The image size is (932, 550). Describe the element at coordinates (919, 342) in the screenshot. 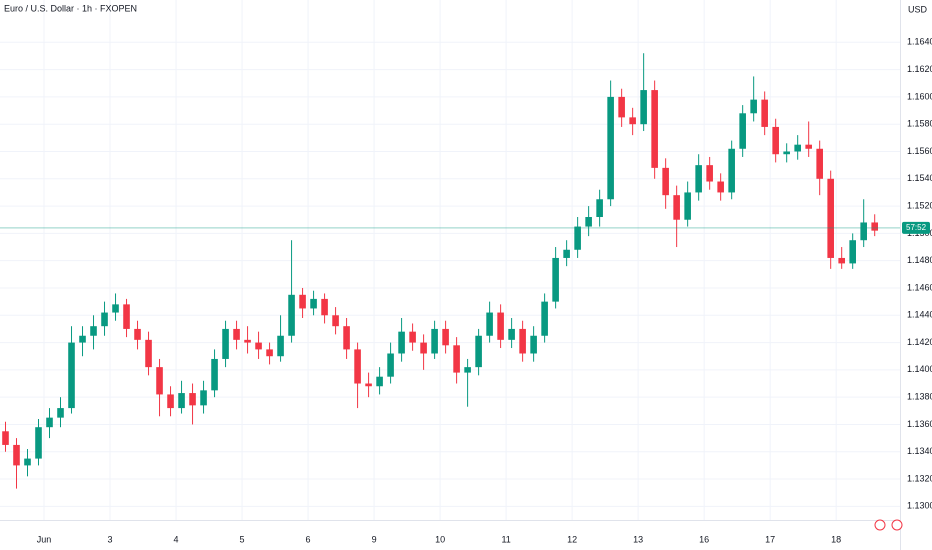

I see `y-tick-label: 1.14200` at that location.